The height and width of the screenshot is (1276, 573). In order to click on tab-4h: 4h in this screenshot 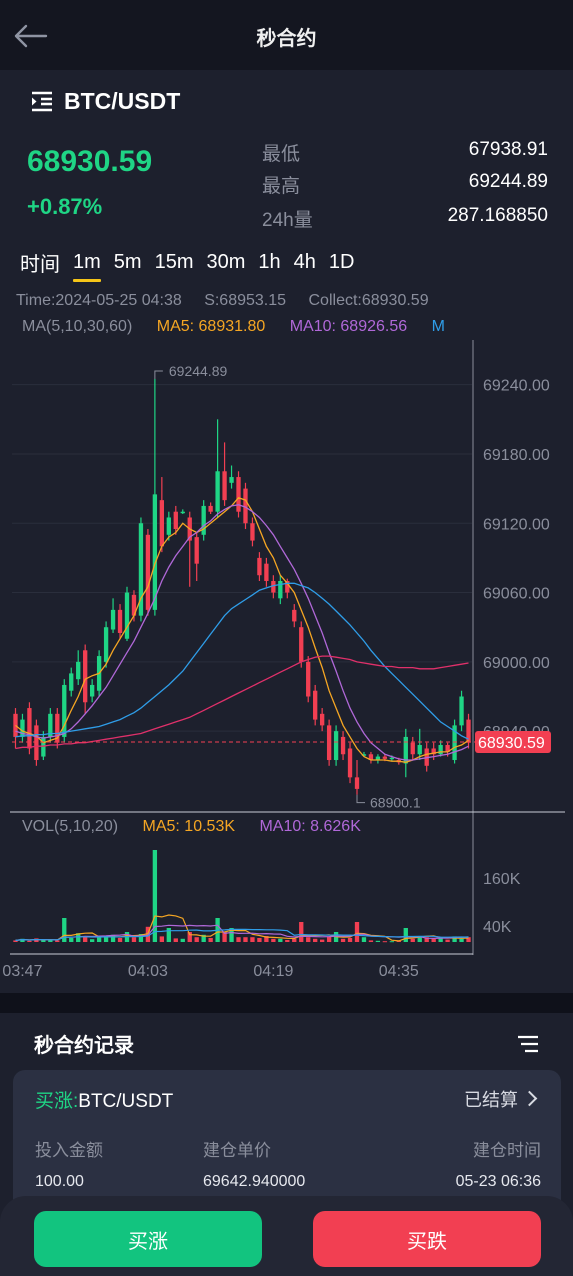, I will do `click(304, 262)`.